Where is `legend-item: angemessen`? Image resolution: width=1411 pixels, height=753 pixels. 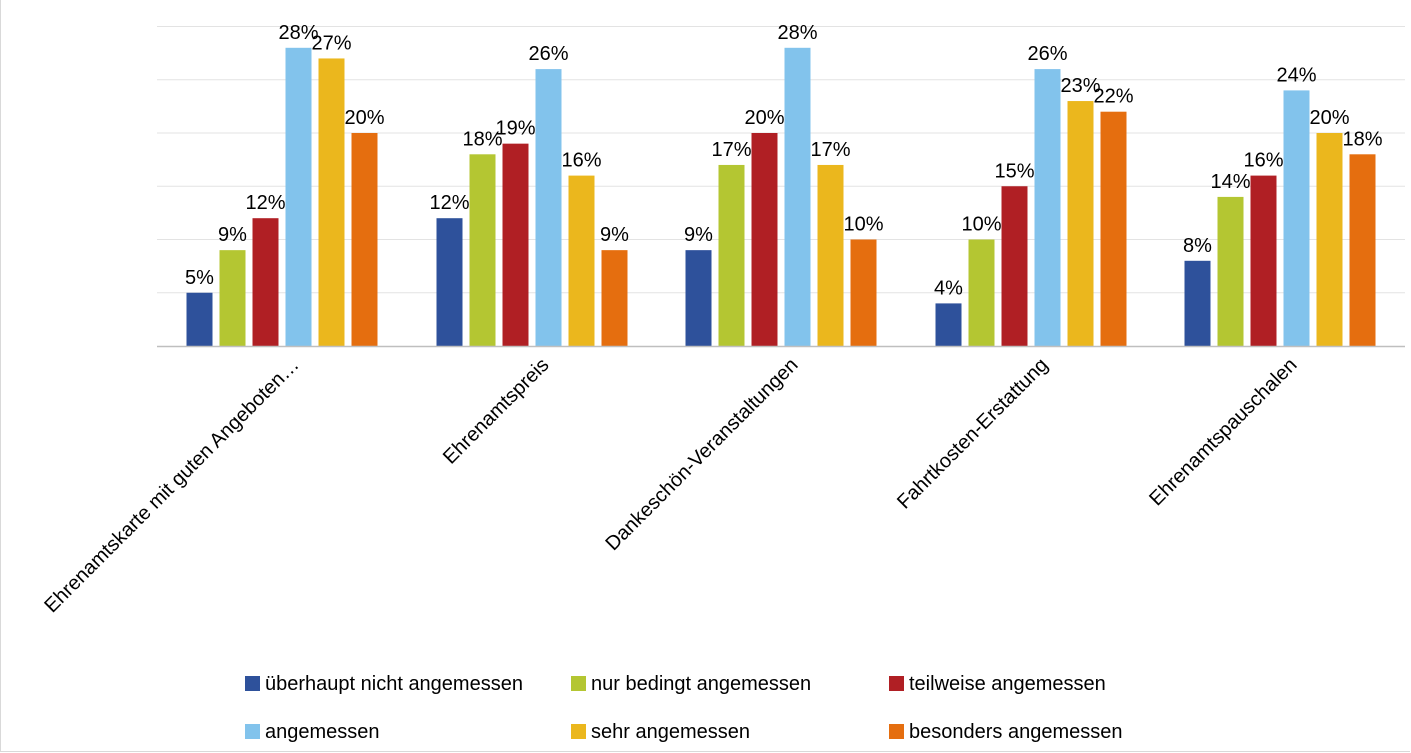
legend-item: angemessen is located at coordinates (312, 732).